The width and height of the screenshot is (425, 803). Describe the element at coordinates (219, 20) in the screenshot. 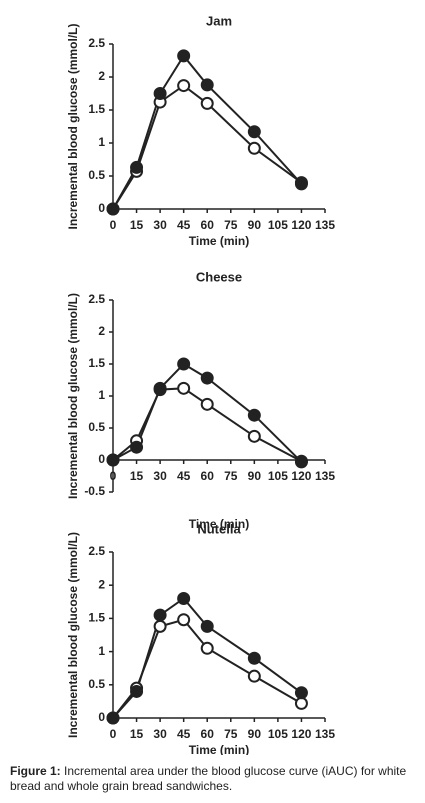

I see `chart-title: Jam` at that location.